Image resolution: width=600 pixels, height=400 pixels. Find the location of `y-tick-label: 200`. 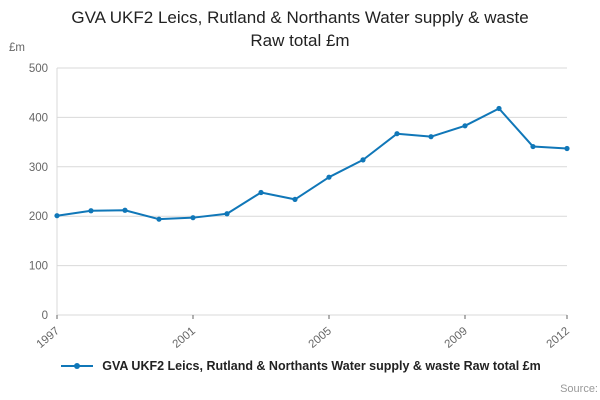

y-tick-label: 200 is located at coordinates (38, 217).